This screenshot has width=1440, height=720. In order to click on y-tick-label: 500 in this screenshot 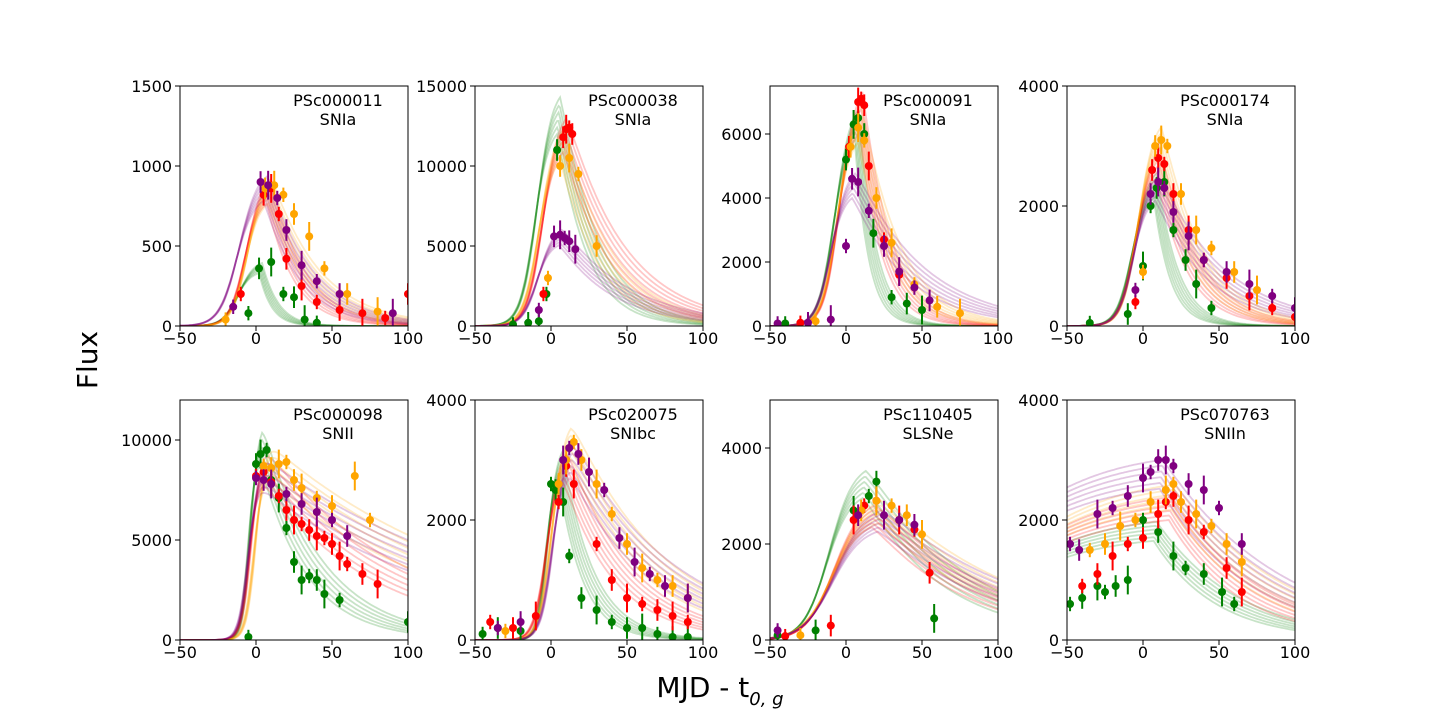, I will do `click(156, 246)`.